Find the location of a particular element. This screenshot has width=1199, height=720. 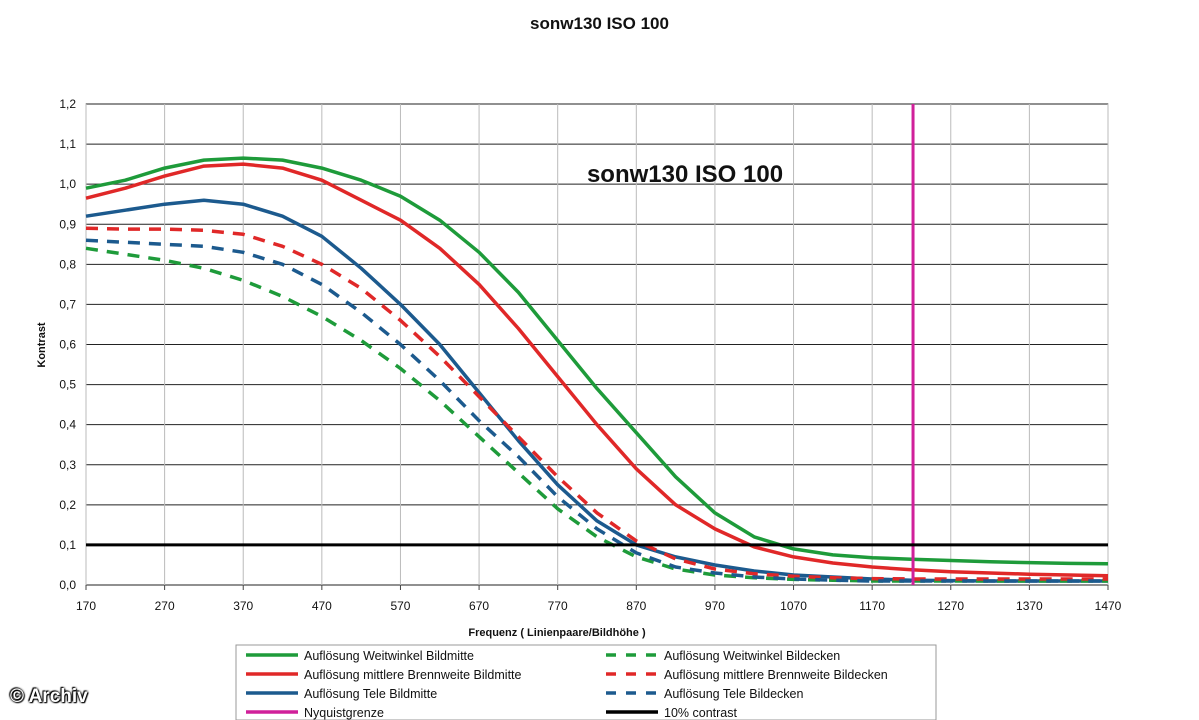

x-tick-label: 570 is located at coordinates (400, 606).